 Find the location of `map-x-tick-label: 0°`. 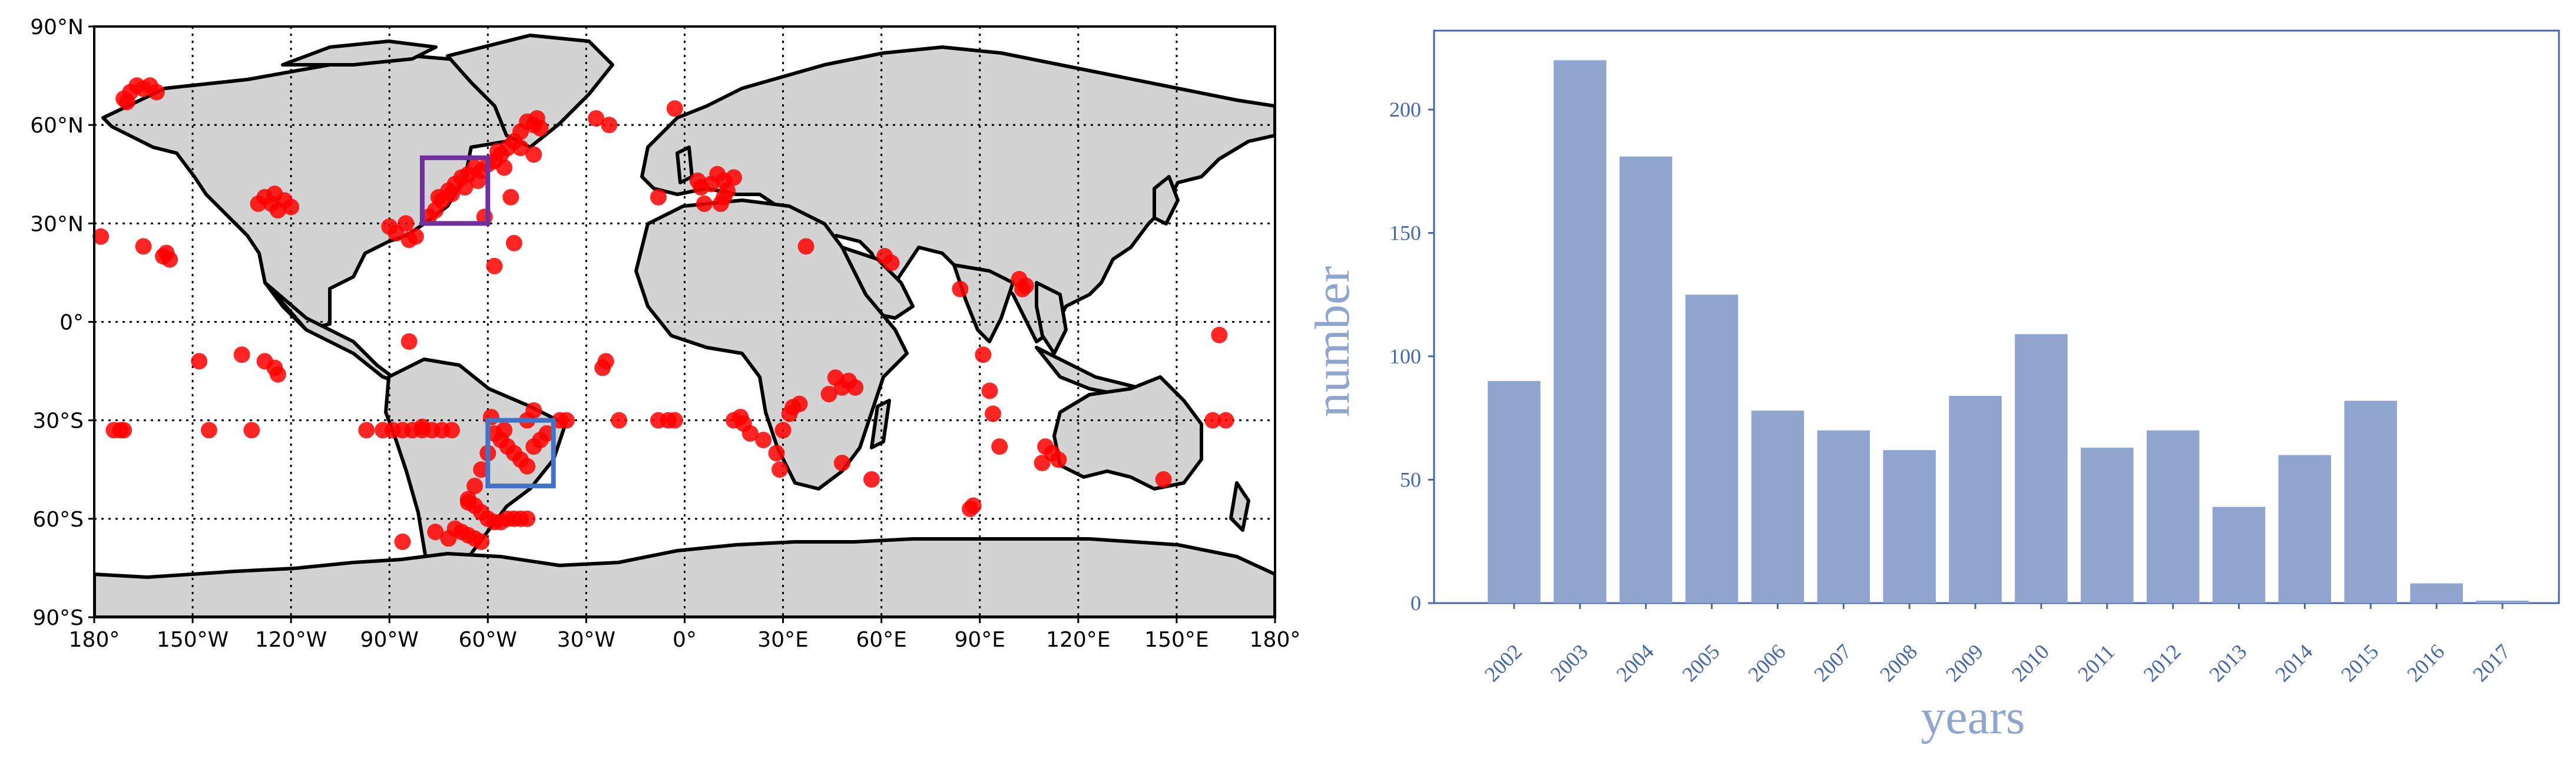

map-x-tick-label: 0° is located at coordinates (685, 640).